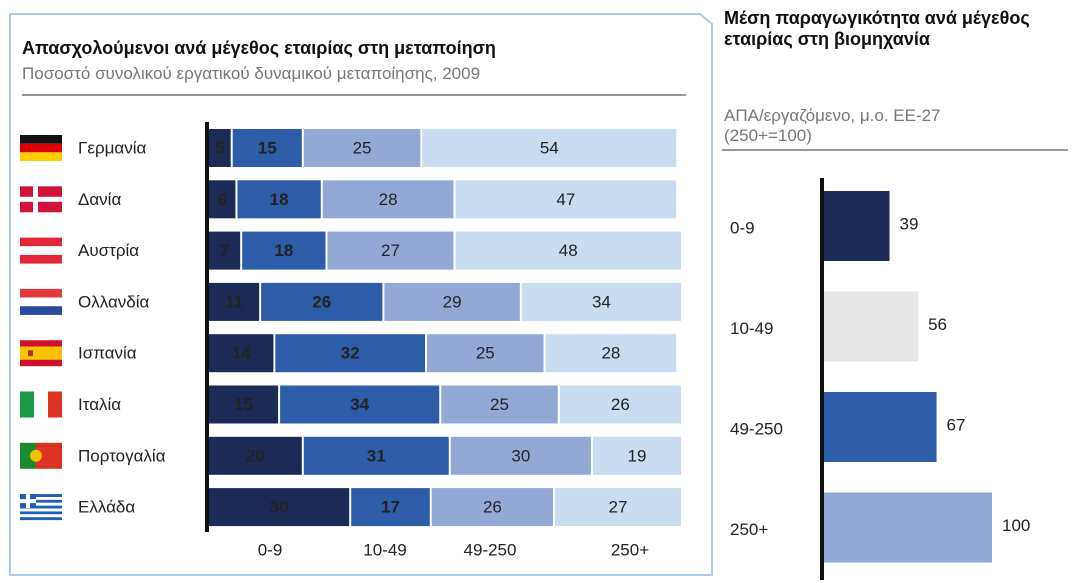 Image resolution: width=1081 pixels, height=583 pixels. Describe the element at coordinates (956, 424) in the screenshot. I see `data-label: 67` at that location.